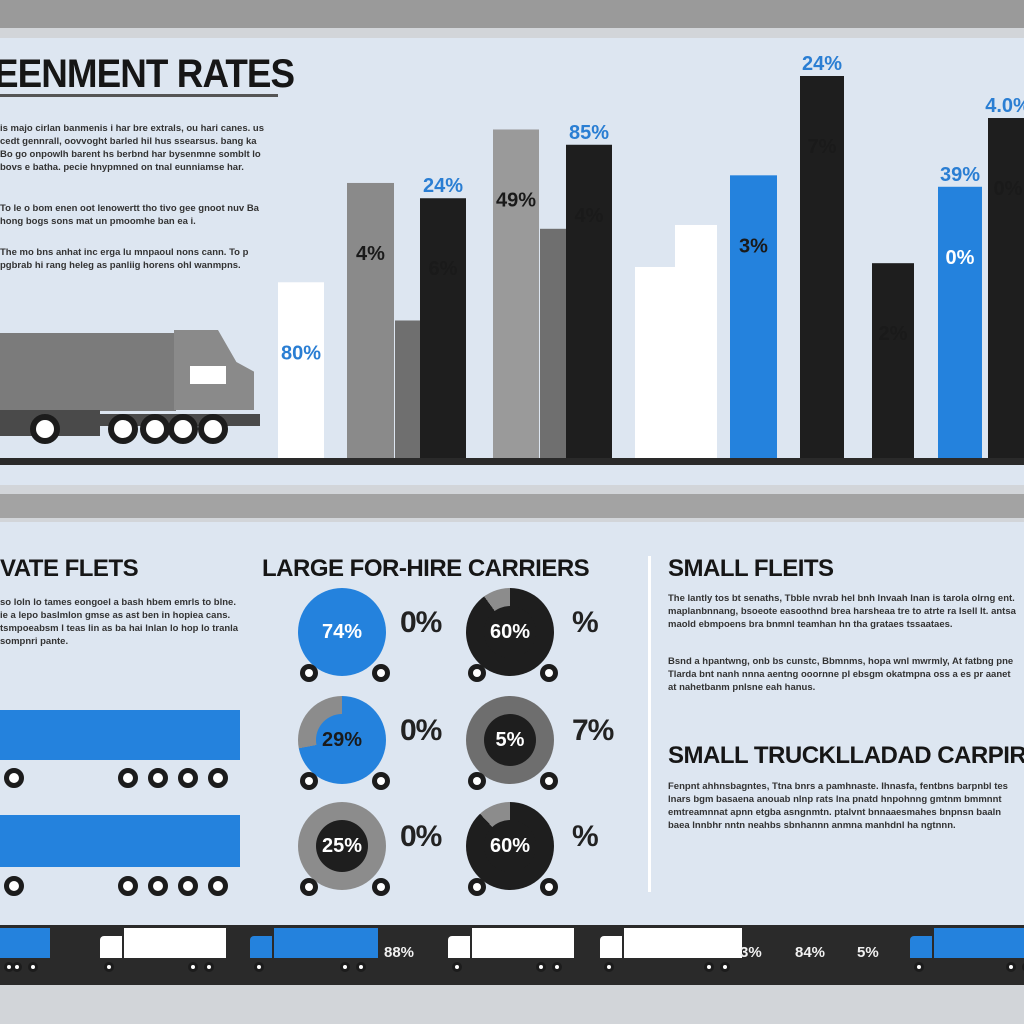  I want to click on strip-label: 5%, so click(868, 952).